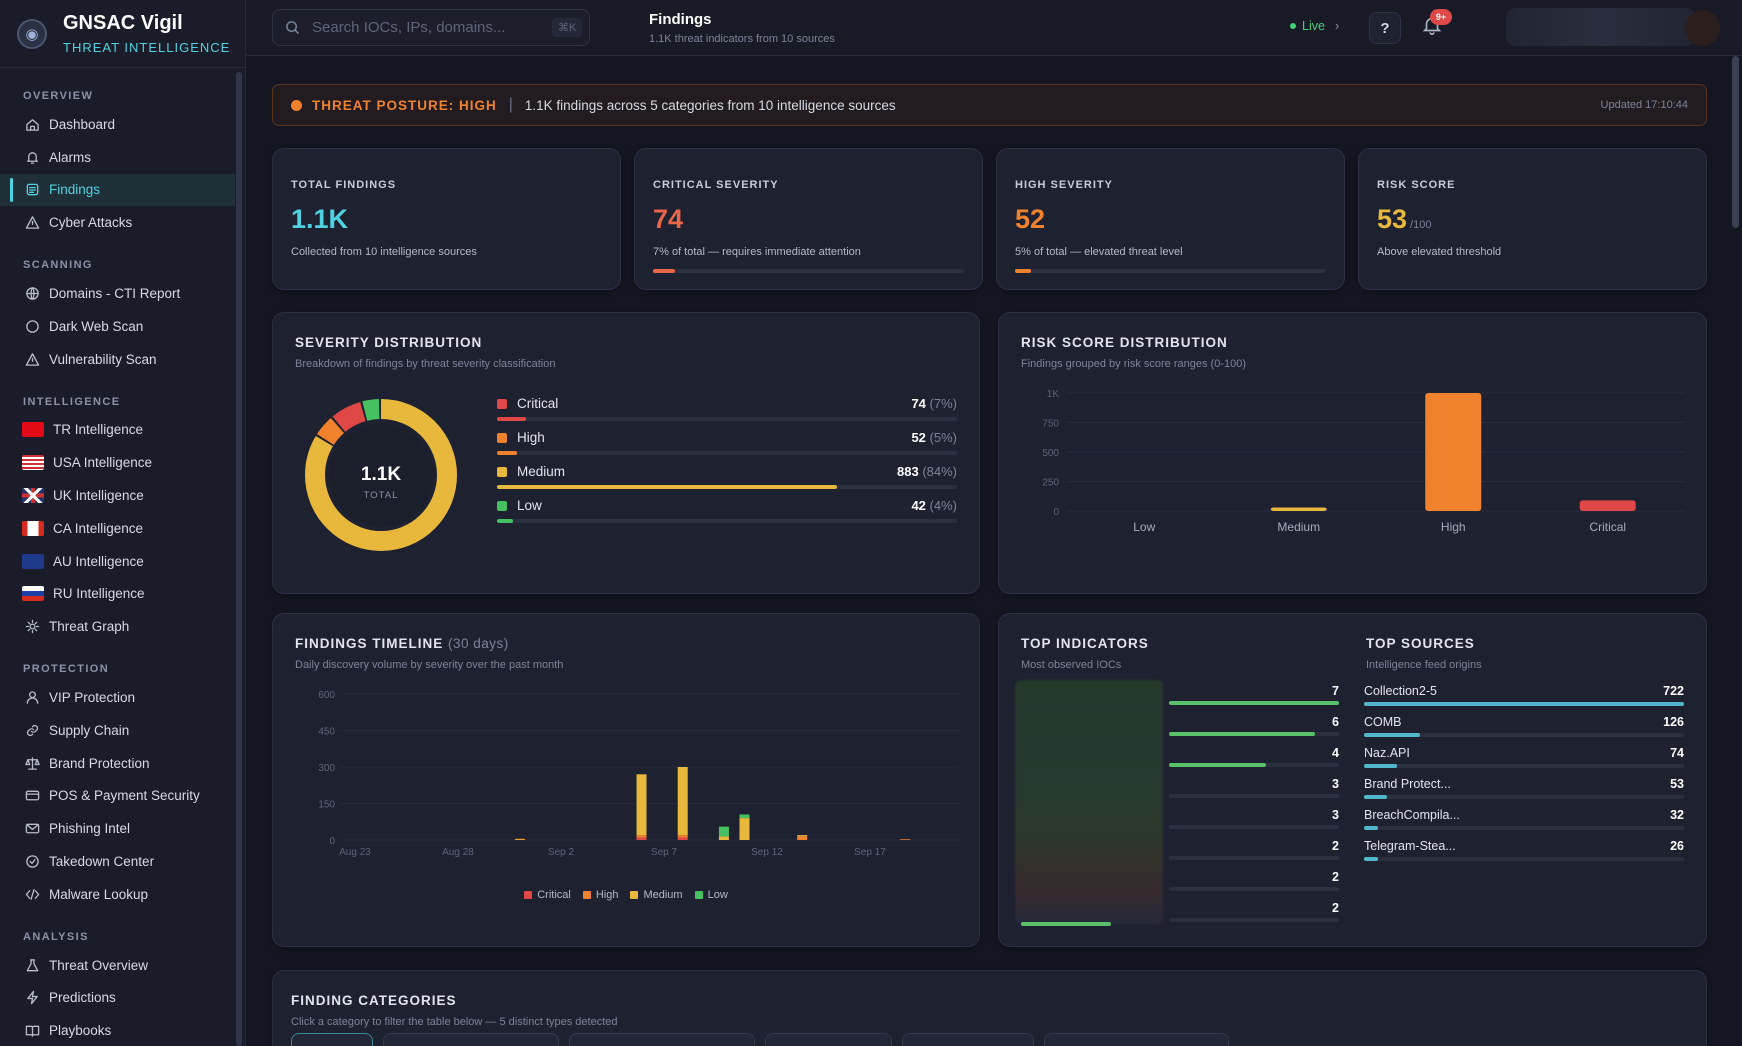 Image resolution: width=1742 pixels, height=1046 pixels. Describe the element at coordinates (117, 190) in the screenshot. I see `sidebar-item-findings: Findings` at that location.